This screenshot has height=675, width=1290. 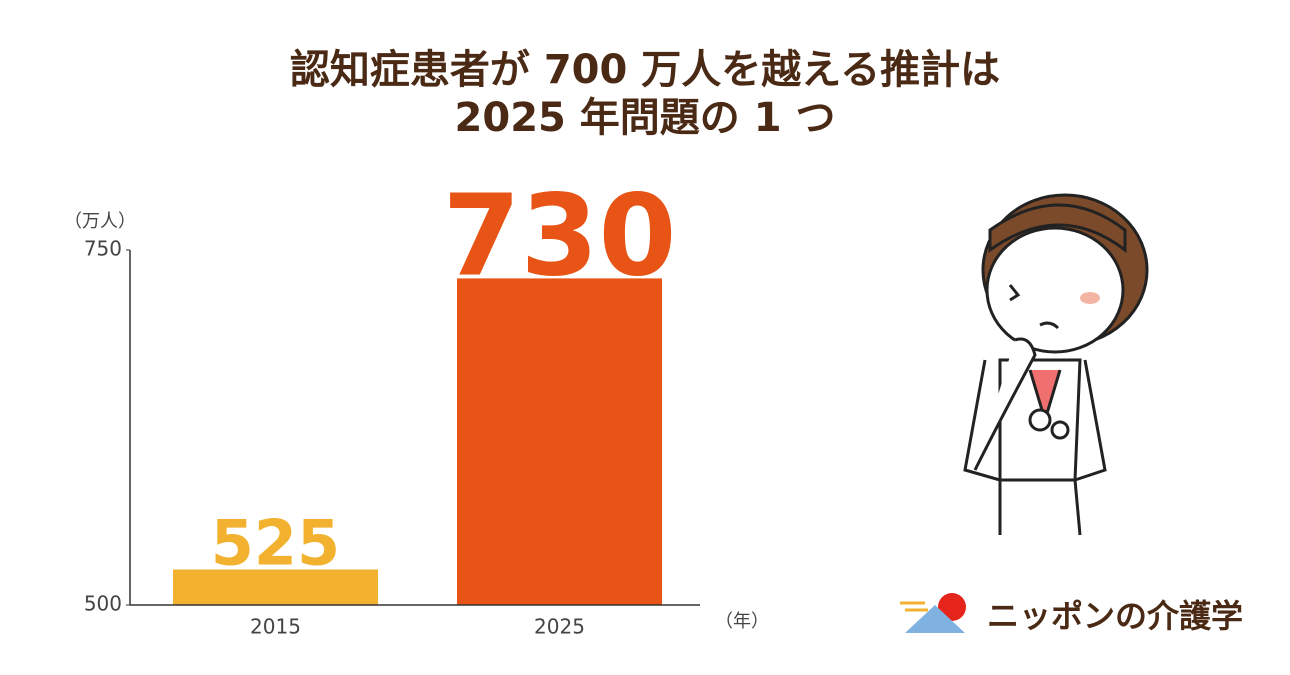 I want to click on x-tick-label: 2025, so click(x=559, y=627).